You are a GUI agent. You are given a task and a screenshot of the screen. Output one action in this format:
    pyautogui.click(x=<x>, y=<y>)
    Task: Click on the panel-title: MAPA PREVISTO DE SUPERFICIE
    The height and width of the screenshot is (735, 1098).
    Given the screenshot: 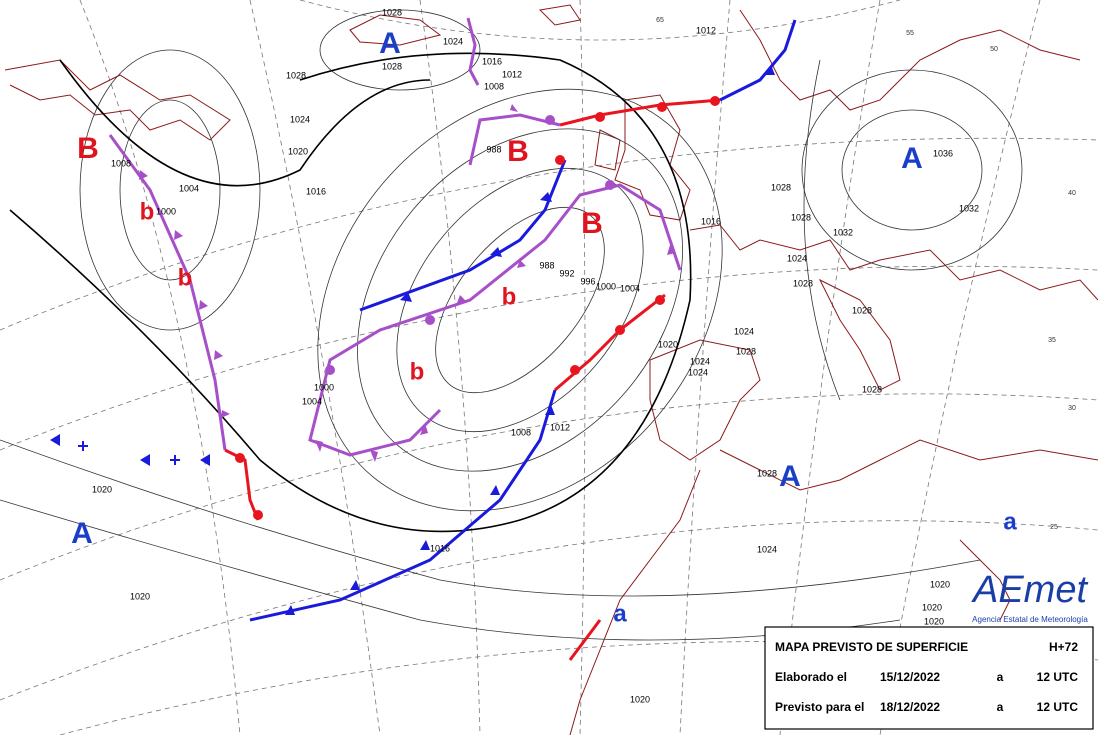 What is the action you would take?
    pyautogui.click(x=871, y=647)
    